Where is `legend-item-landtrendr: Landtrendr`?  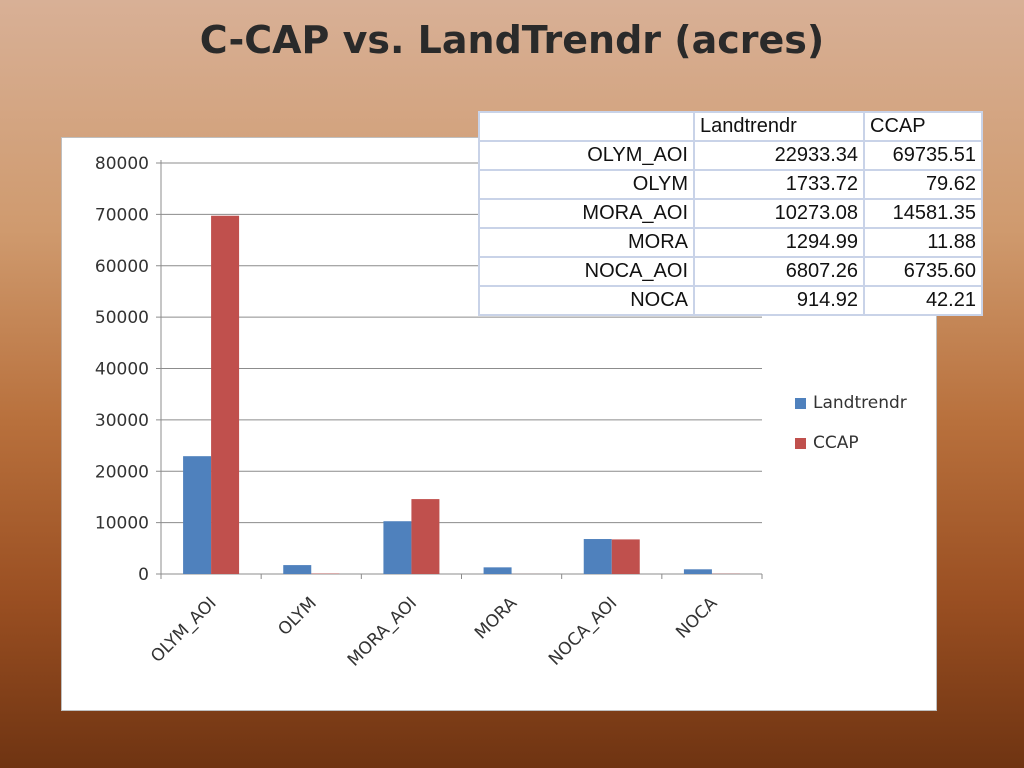
legend-item-landtrendr: Landtrendr is located at coordinates (851, 403).